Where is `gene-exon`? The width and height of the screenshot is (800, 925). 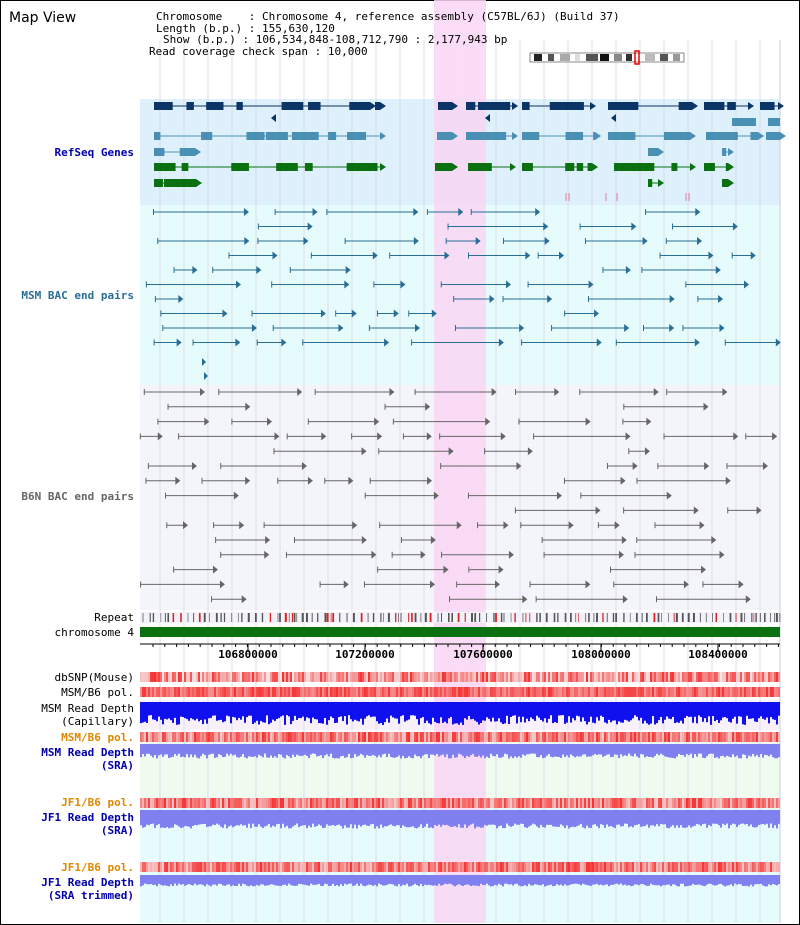
gene-exon is located at coordinates (185, 167).